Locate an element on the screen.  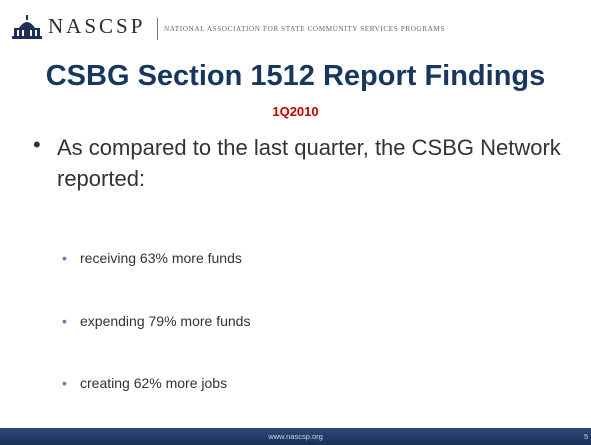
sub-bullet: receiving 63% more funds is located at coordinates (161, 258).